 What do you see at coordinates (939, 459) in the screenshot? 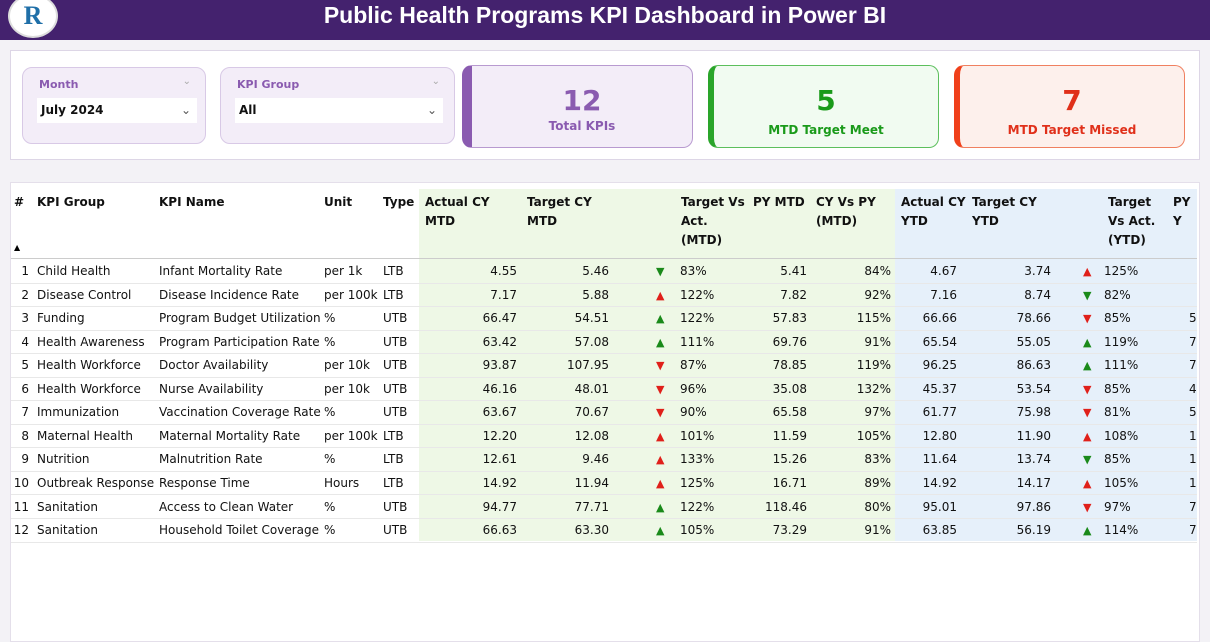
I see `table-cell: 11.64` at bounding box center [939, 459].